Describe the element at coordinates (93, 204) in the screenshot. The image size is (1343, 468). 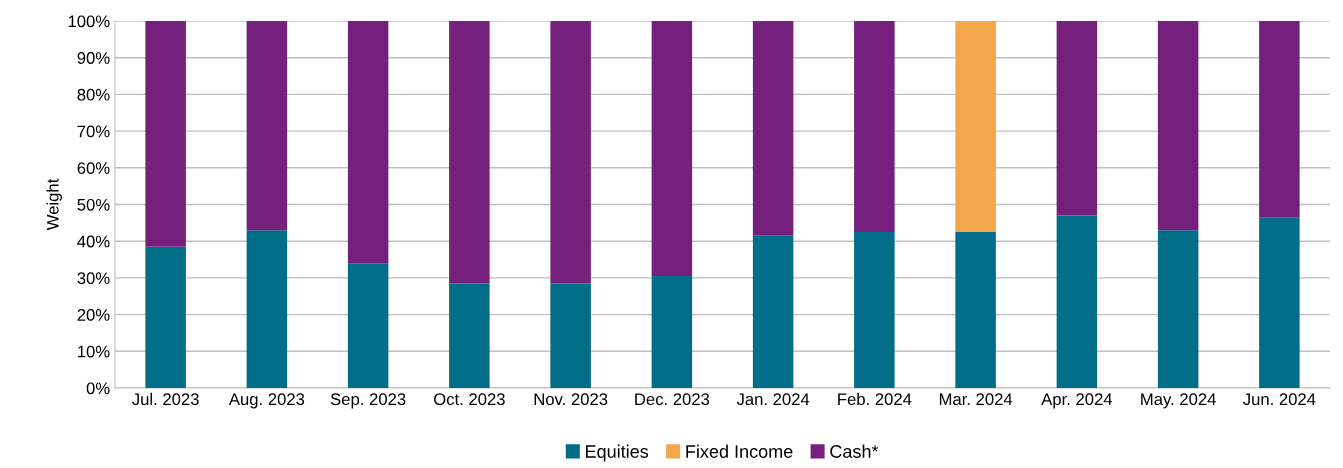
I see `y-tick-label: 50%` at that location.